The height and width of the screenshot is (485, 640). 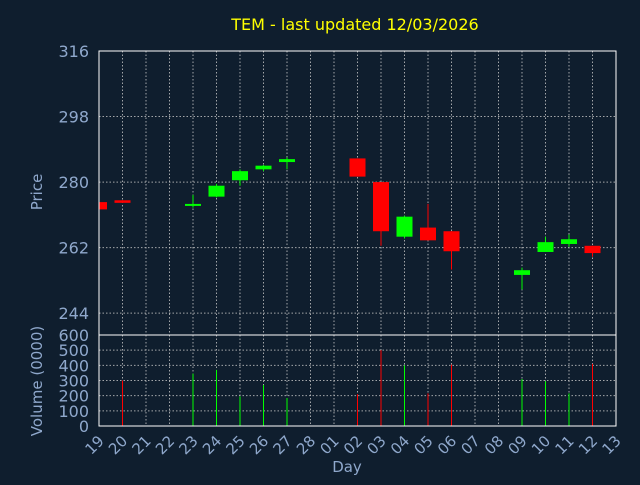 What do you see at coordinates (259, 445) in the screenshot?
I see `x-tick-label: 26` at bounding box center [259, 445].